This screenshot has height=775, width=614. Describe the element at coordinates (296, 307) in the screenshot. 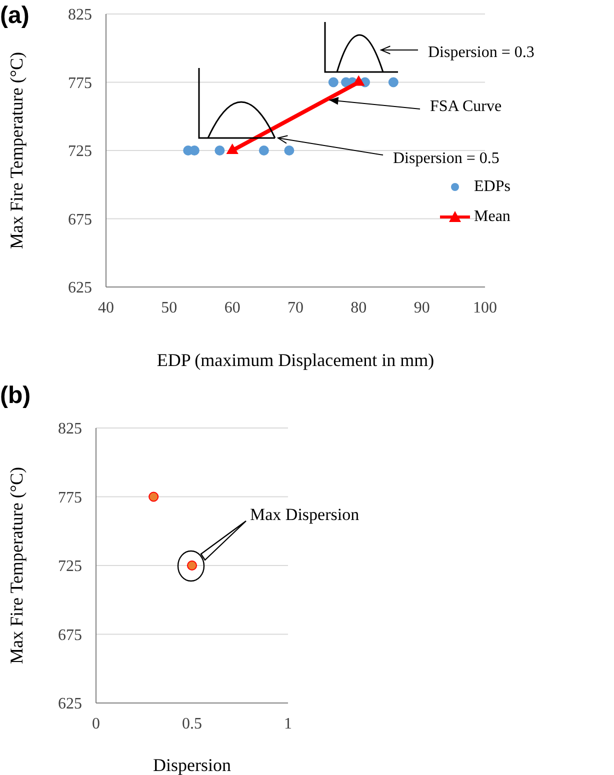

I see `x-tick-label: 70` at that location.